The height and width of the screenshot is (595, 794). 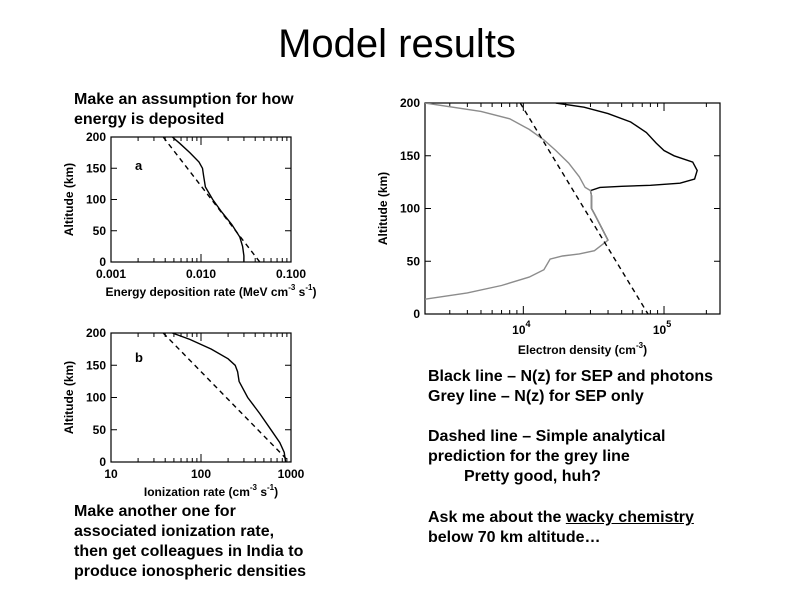 What do you see at coordinates (668, 324) in the screenshot?
I see `x-tick-exponent: 5` at bounding box center [668, 324].